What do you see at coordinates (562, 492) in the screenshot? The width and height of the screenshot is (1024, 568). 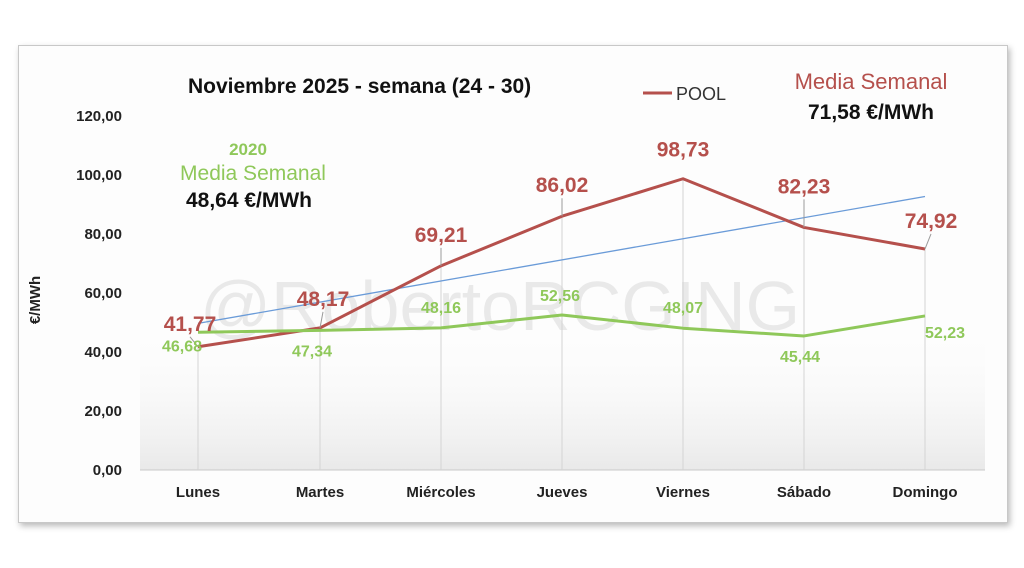 I see `x-category-label: Jueves` at bounding box center [562, 492].